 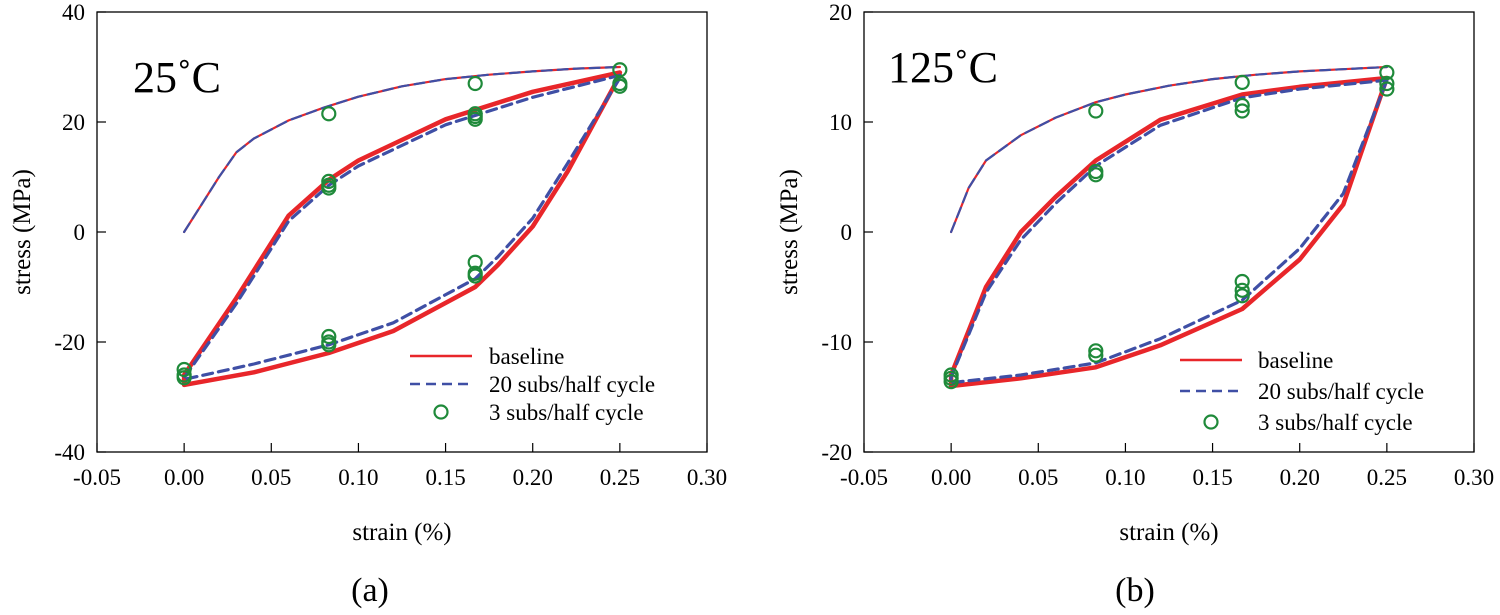 What do you see at coordinates (836, 342) in the screenshot?
I see `y-tick-label: -10` at bounding box center [836, 342].